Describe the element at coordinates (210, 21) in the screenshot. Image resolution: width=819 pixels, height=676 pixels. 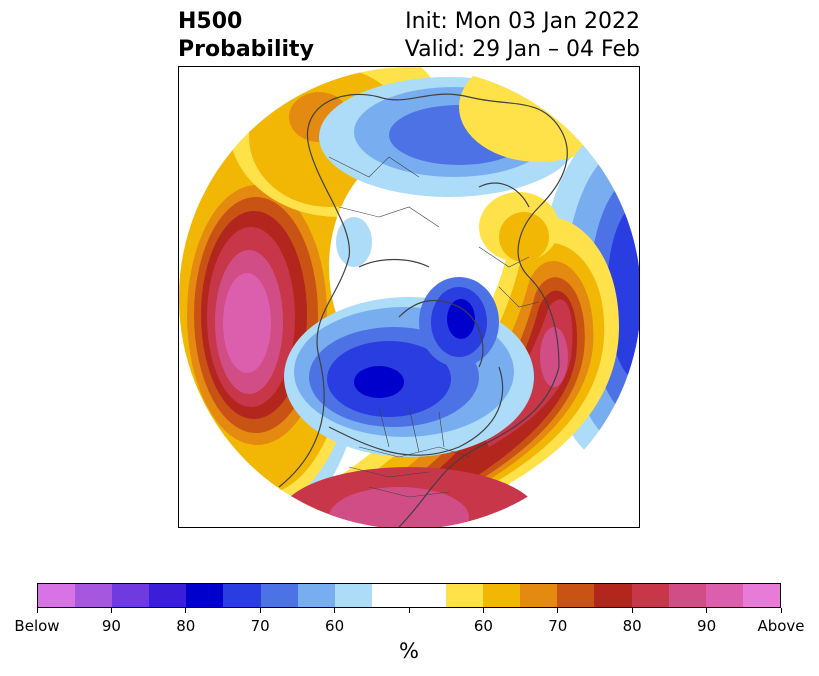
I see `title-line-1: H500` at that location.